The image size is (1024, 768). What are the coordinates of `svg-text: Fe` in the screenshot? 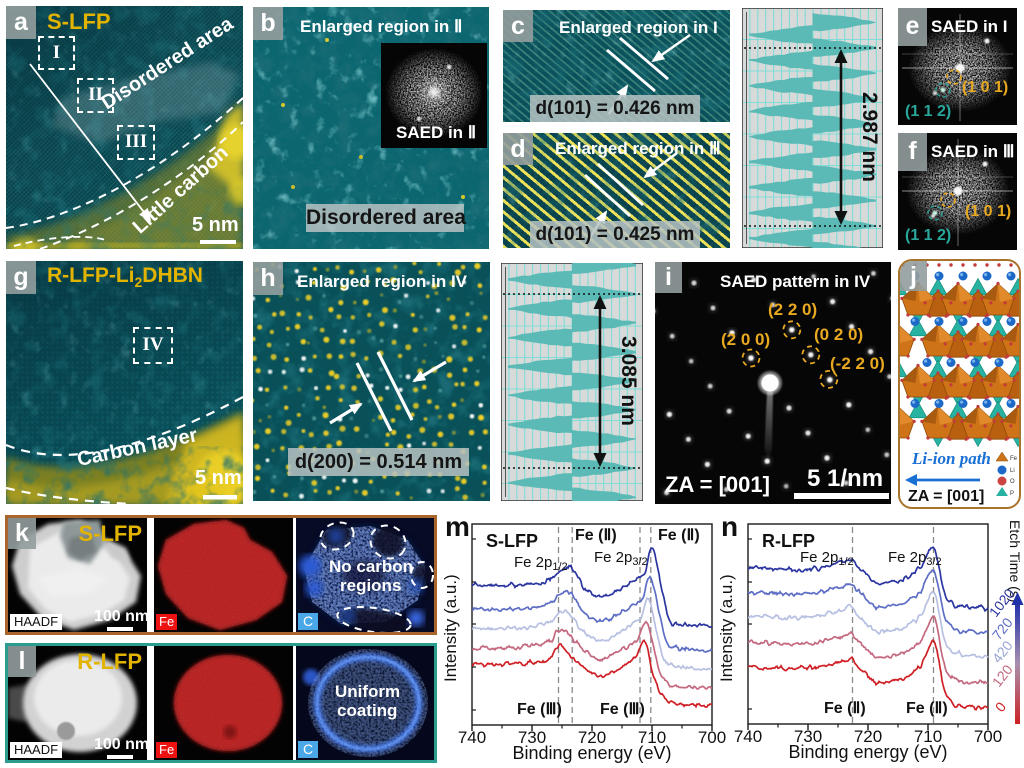 It's located at (1014, 459).